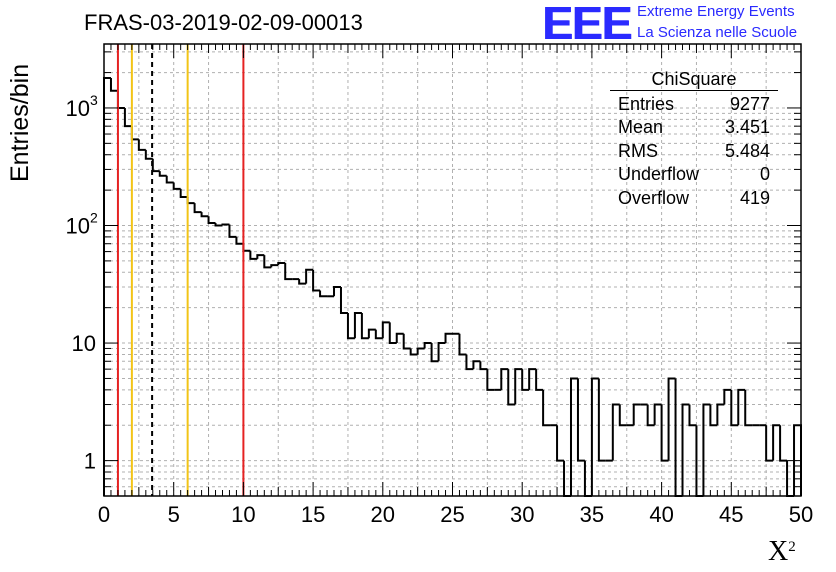 The height and width of the screenshot is (572, 836). What do you see at coordinates (792, 547) in the screenshot?
I see `x-axis-label-superscript: 2` at bounding box center [792, 547].